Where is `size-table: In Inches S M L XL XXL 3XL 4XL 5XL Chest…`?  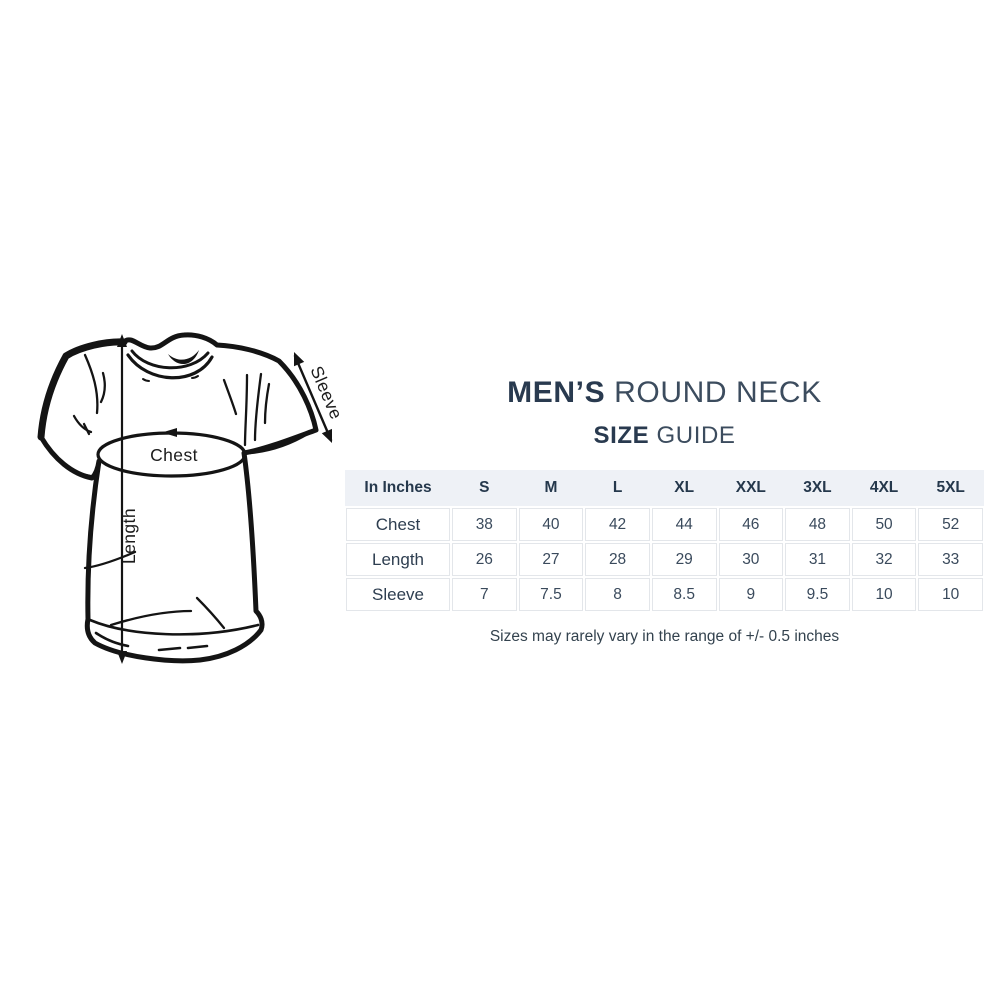
size-table: In Inches S M L XL XXL 3XL 4XL 5XL Chest… is located at coordinates (664, 541).